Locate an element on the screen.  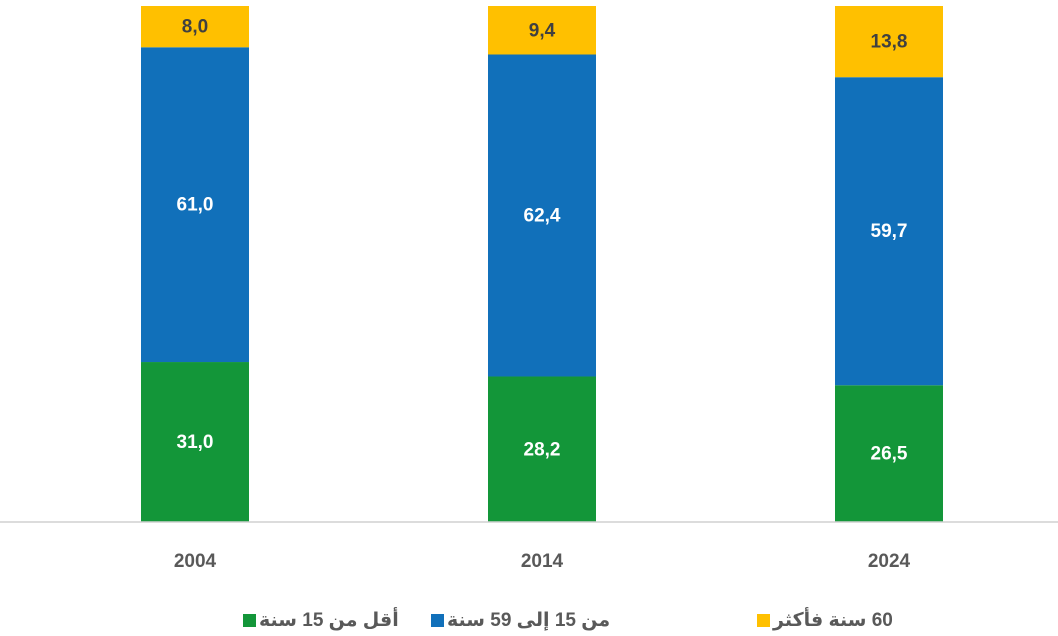
data-label: 28,2 is located at coordinates (542, 449).